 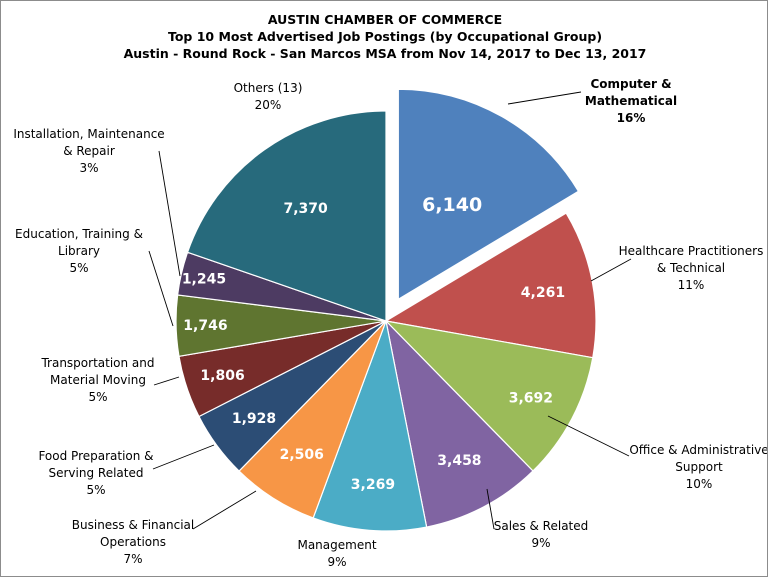 I want to click on category-label-0: Computer & Mathematical 16%, so click(x=631, y=101).